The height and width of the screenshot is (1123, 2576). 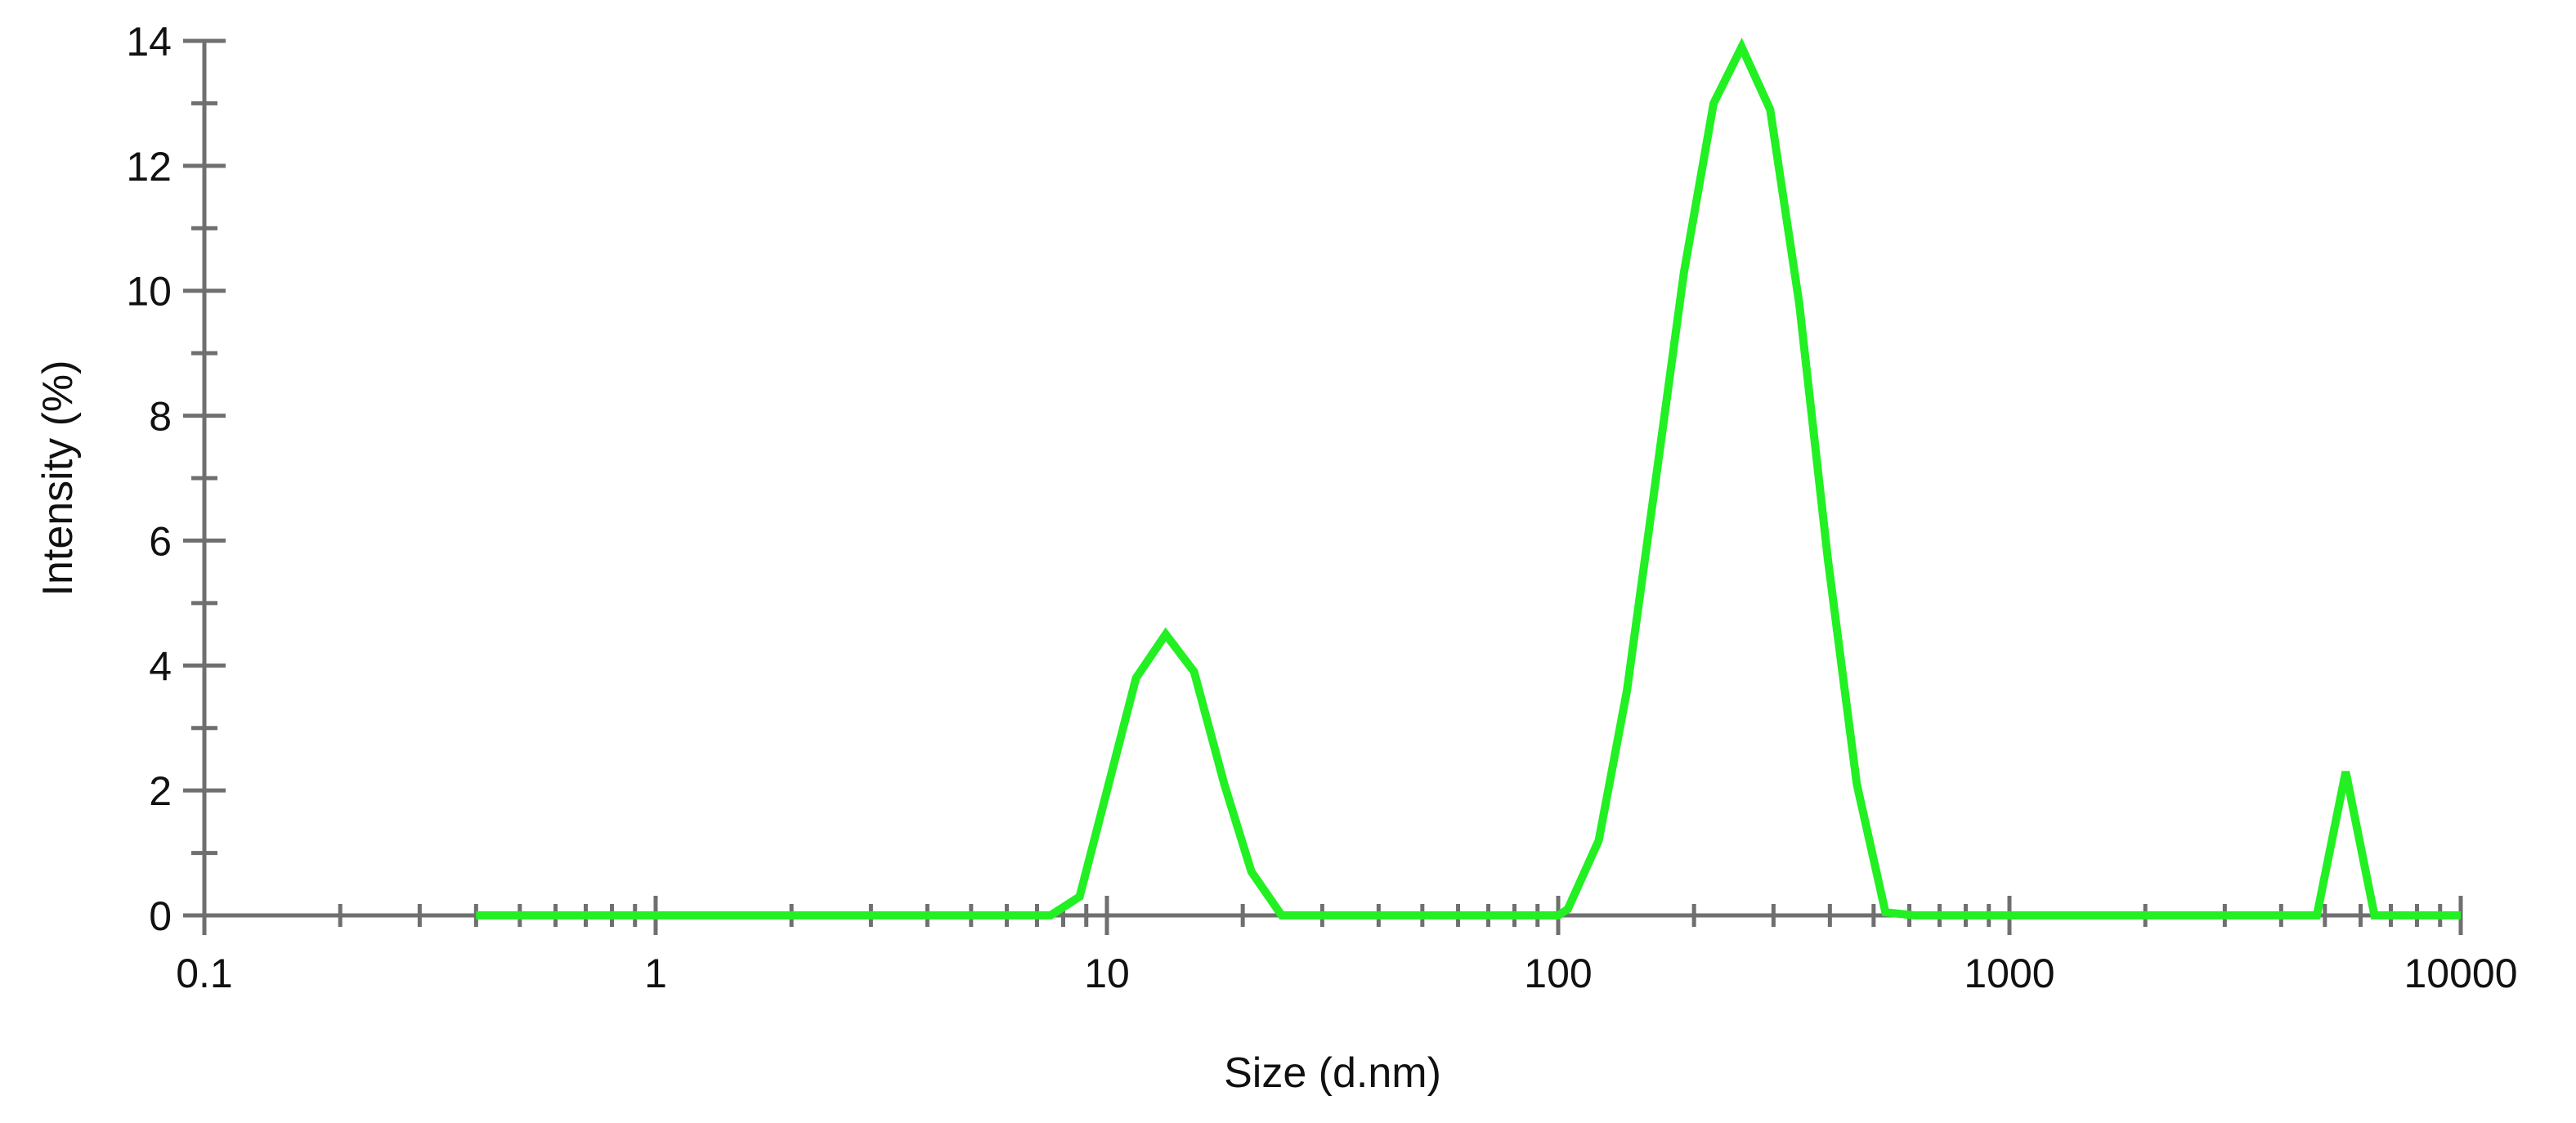 What do you see at coordinates (1332, 1073) in the screenshot?
I see `x-axis-title: Size (d.nm)` at bounding box center [1332, 1073].